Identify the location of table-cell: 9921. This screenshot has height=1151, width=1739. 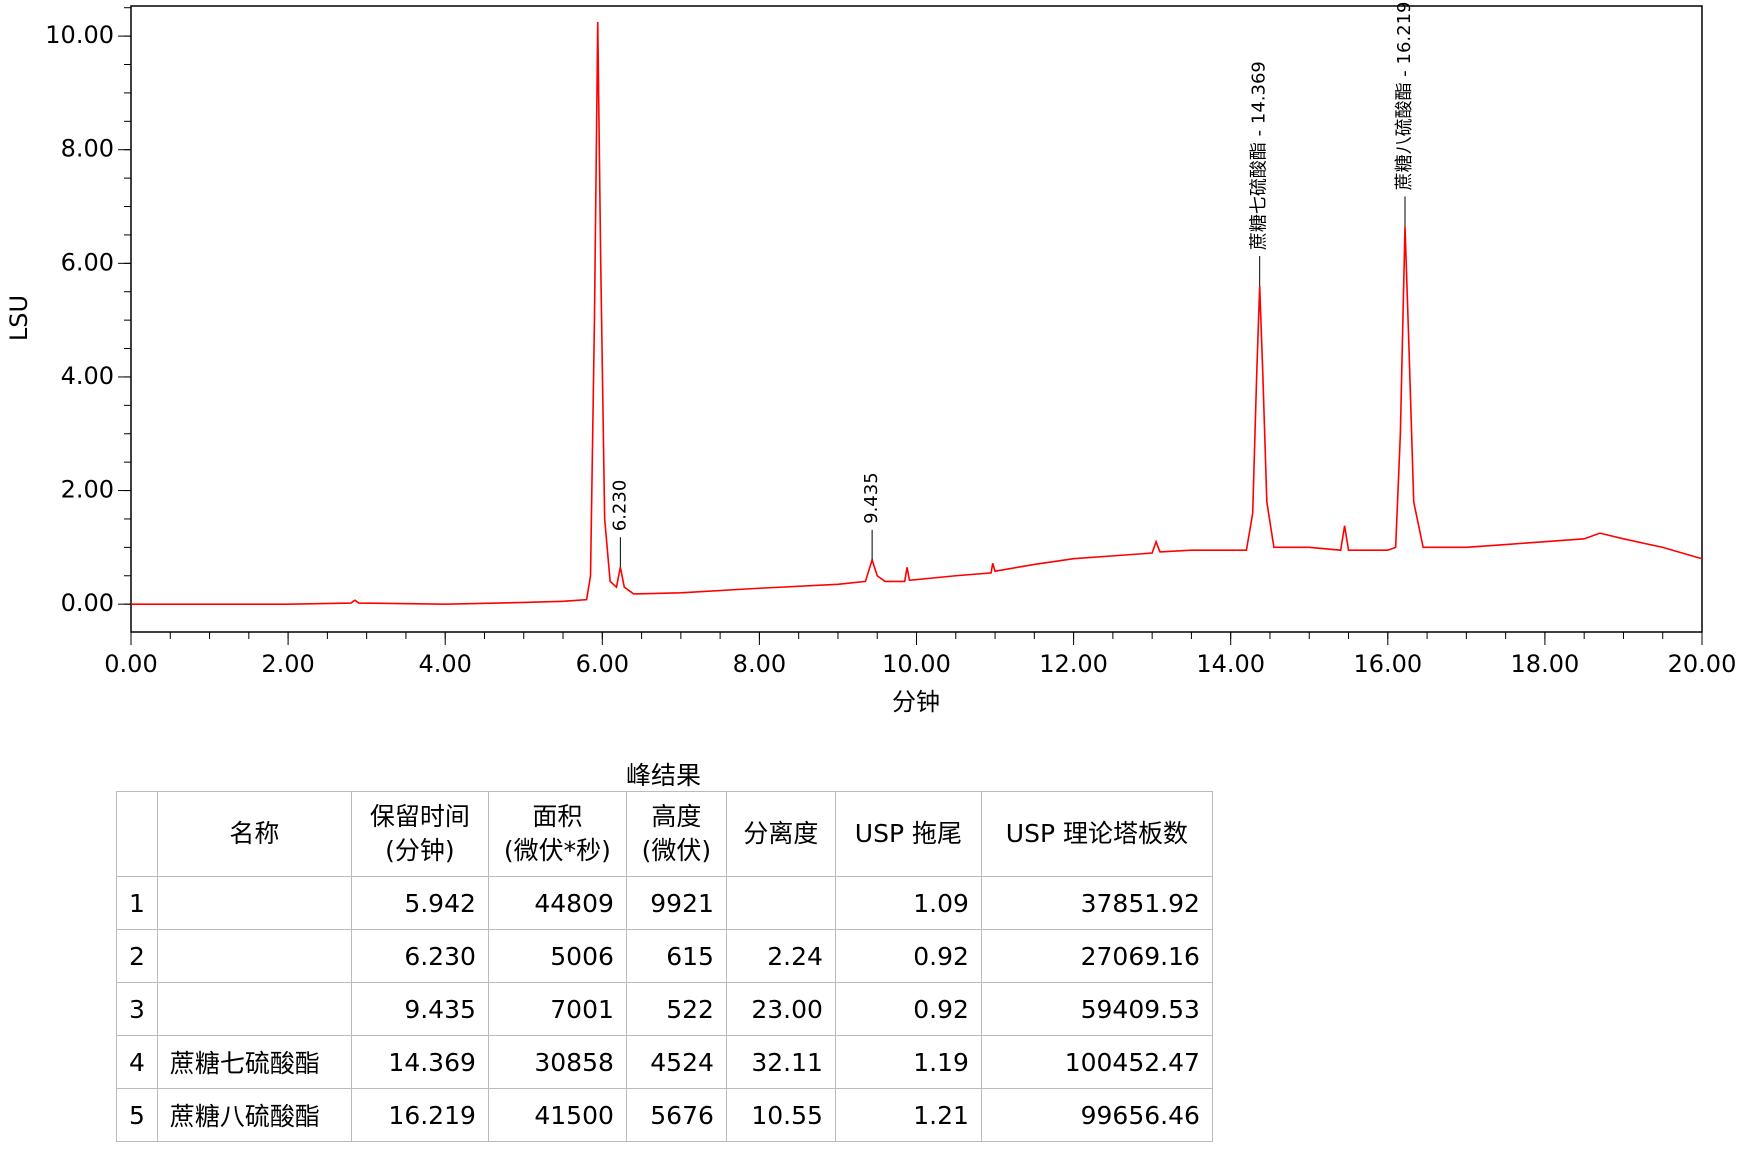
(676, 903).